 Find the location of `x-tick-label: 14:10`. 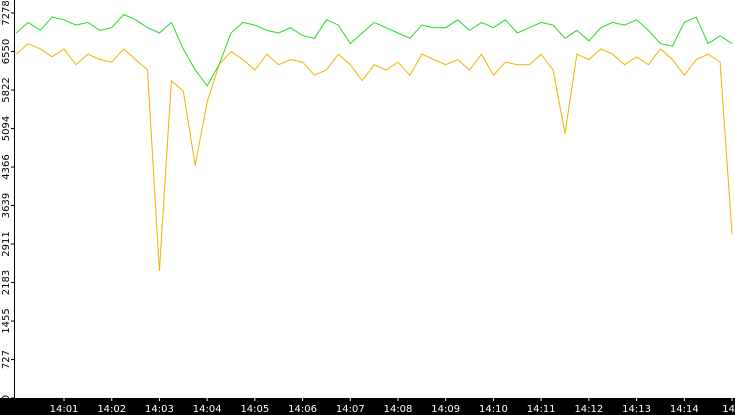

x-tick-label: 14:10 is located at coordinates (493, 409).